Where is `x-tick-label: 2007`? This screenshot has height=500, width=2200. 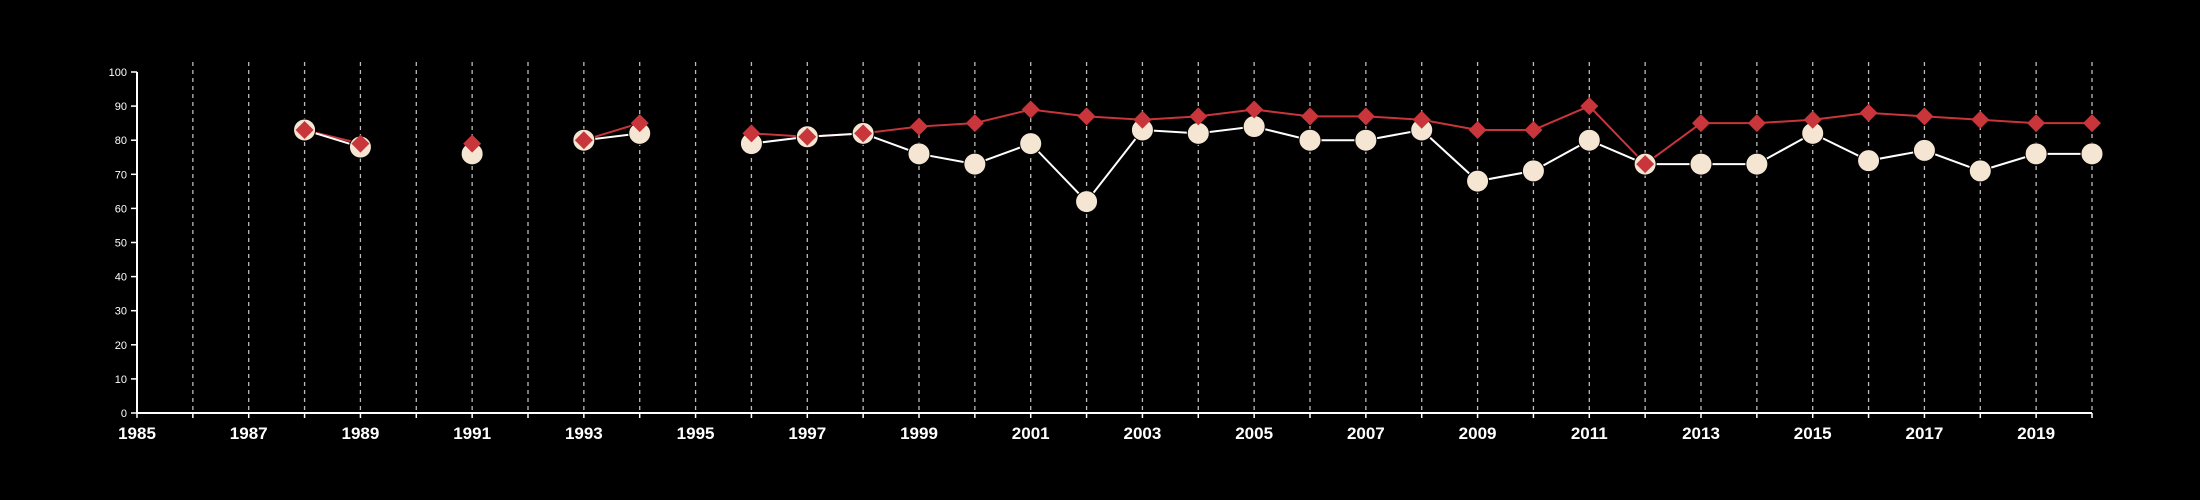
x-tick-label: 2007 is located at coordinates (1366, 433).